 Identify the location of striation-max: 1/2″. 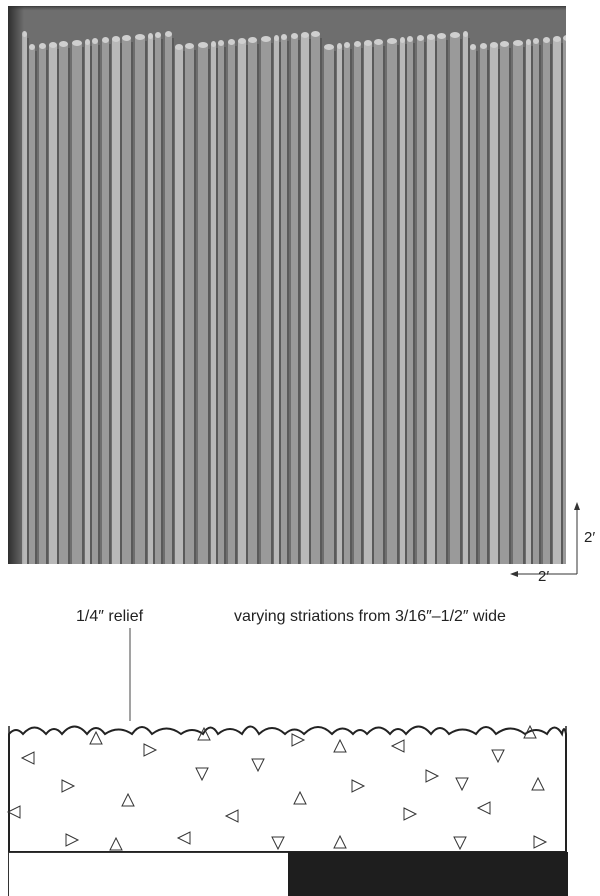
(454, 616).